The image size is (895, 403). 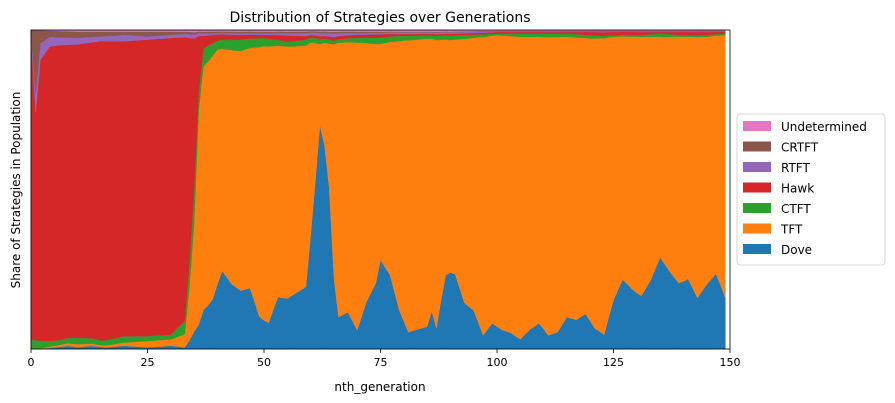 I want to click on legend-label-ctft: CTFT, so click(x=796, y=209).